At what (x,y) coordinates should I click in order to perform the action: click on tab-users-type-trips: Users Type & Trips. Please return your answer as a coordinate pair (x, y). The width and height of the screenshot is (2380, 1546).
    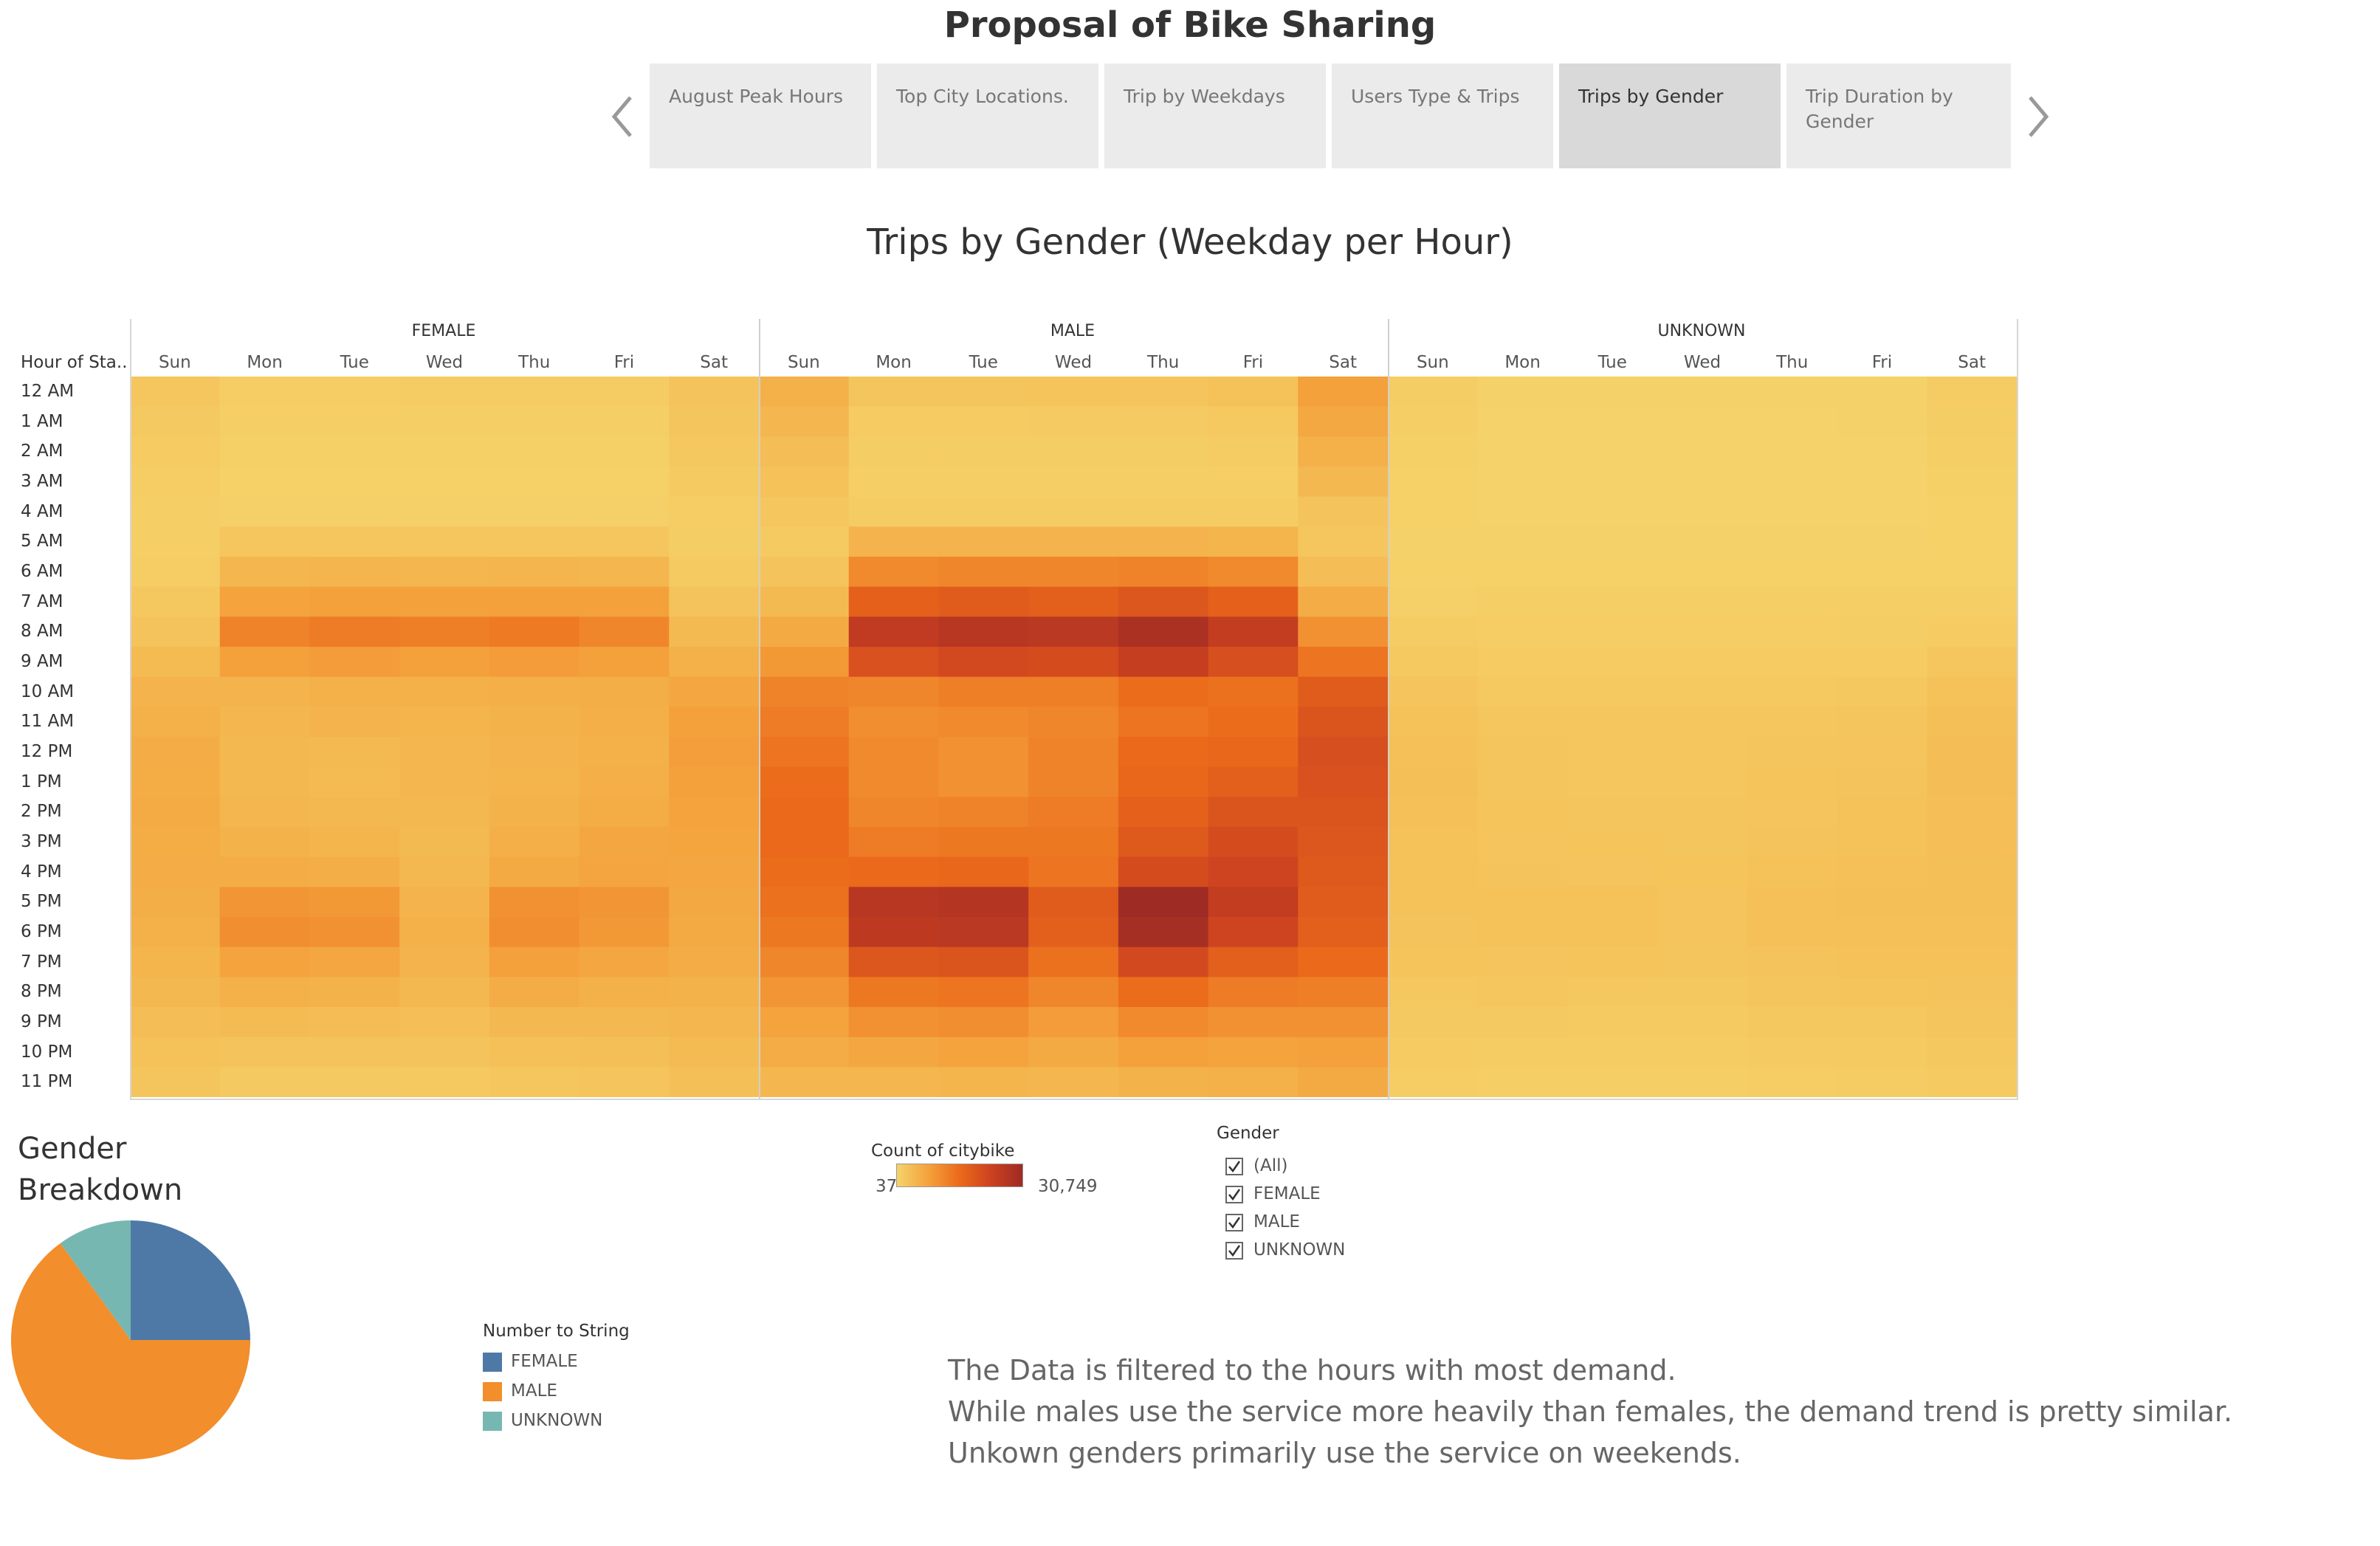
    Looking at the image, I should click on (1443, 116).